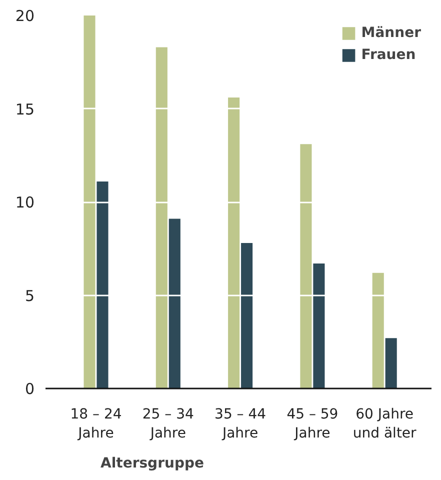 This screenshot has width=441, height=480. What do you see at coordinates (384, 424) in the screenshot?
I see `x-tick-label: 60 Jahre und älter` at bounding box center [384, 424].